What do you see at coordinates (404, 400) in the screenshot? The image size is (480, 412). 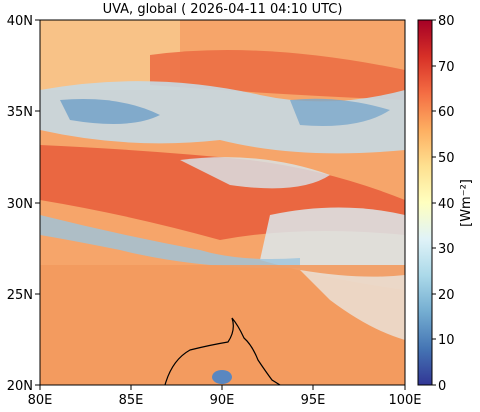 I see `x-tick-label: 100E` at bounding box center [404, 400].